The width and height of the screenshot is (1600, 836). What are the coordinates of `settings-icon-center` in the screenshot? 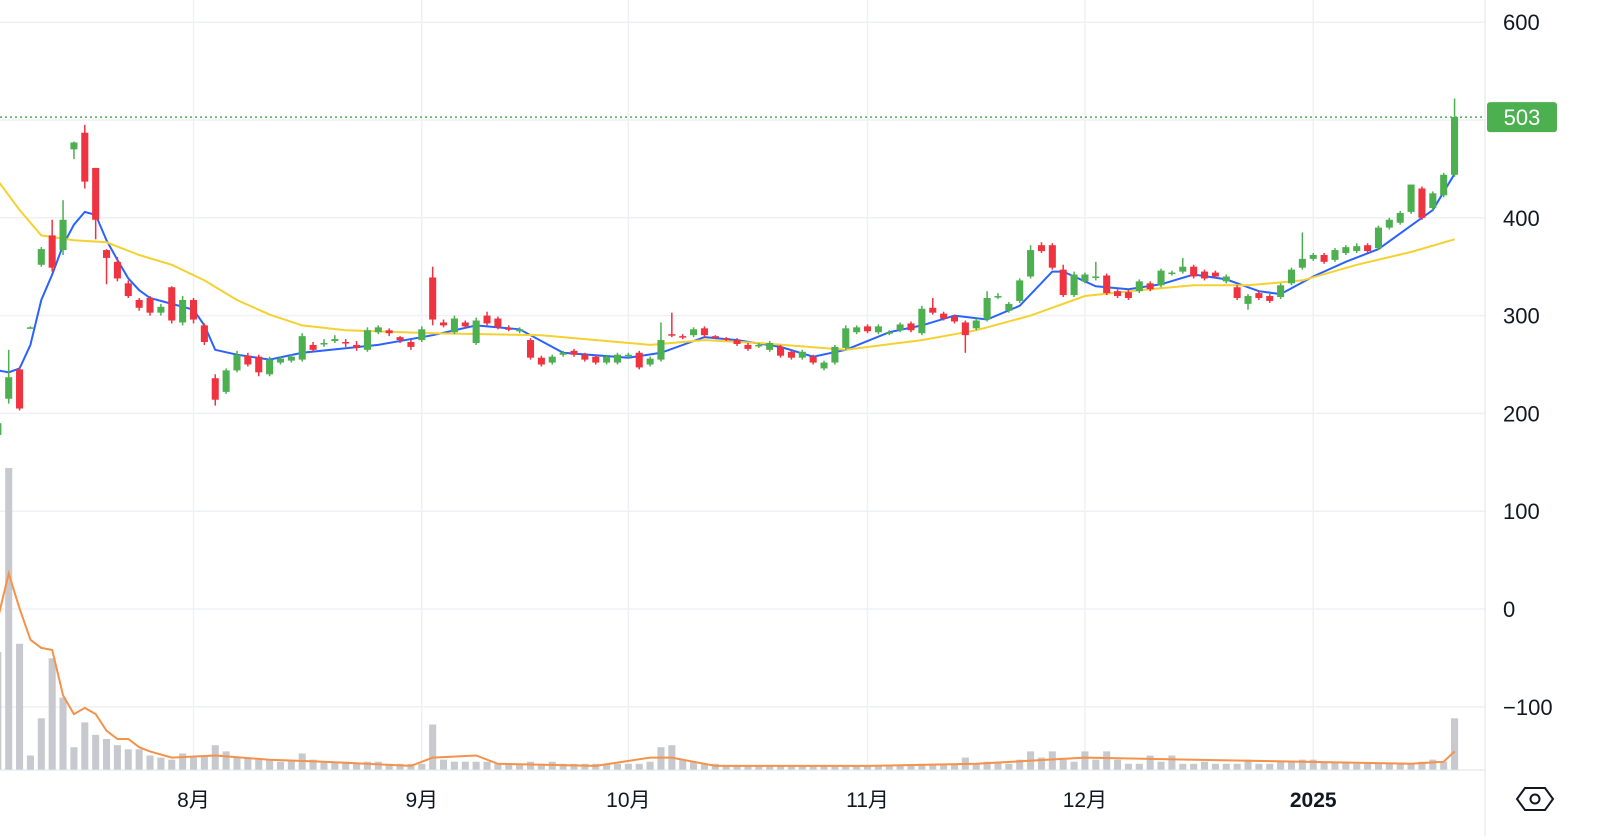 It's located at (1535, 799).